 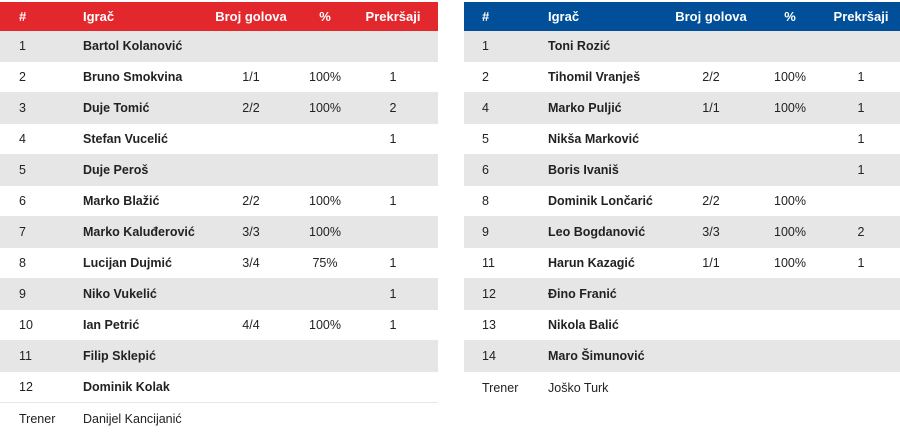 I want to click on player-name: Stefan Vucelić, so click(x=125, y=139).